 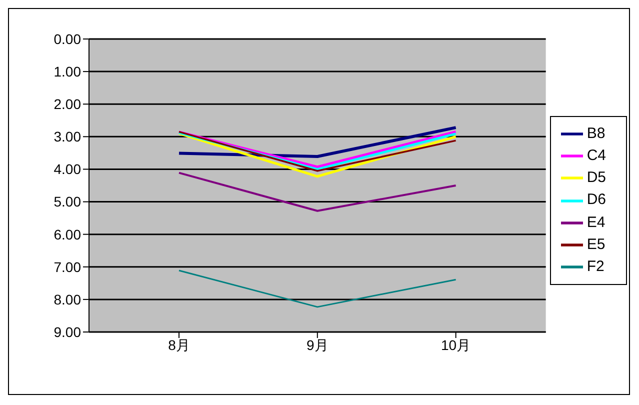 What do you see at coordinates (317, 344) in the screenshot?
I see `x-tick-label: 9月` at bounding box center [317, 344].